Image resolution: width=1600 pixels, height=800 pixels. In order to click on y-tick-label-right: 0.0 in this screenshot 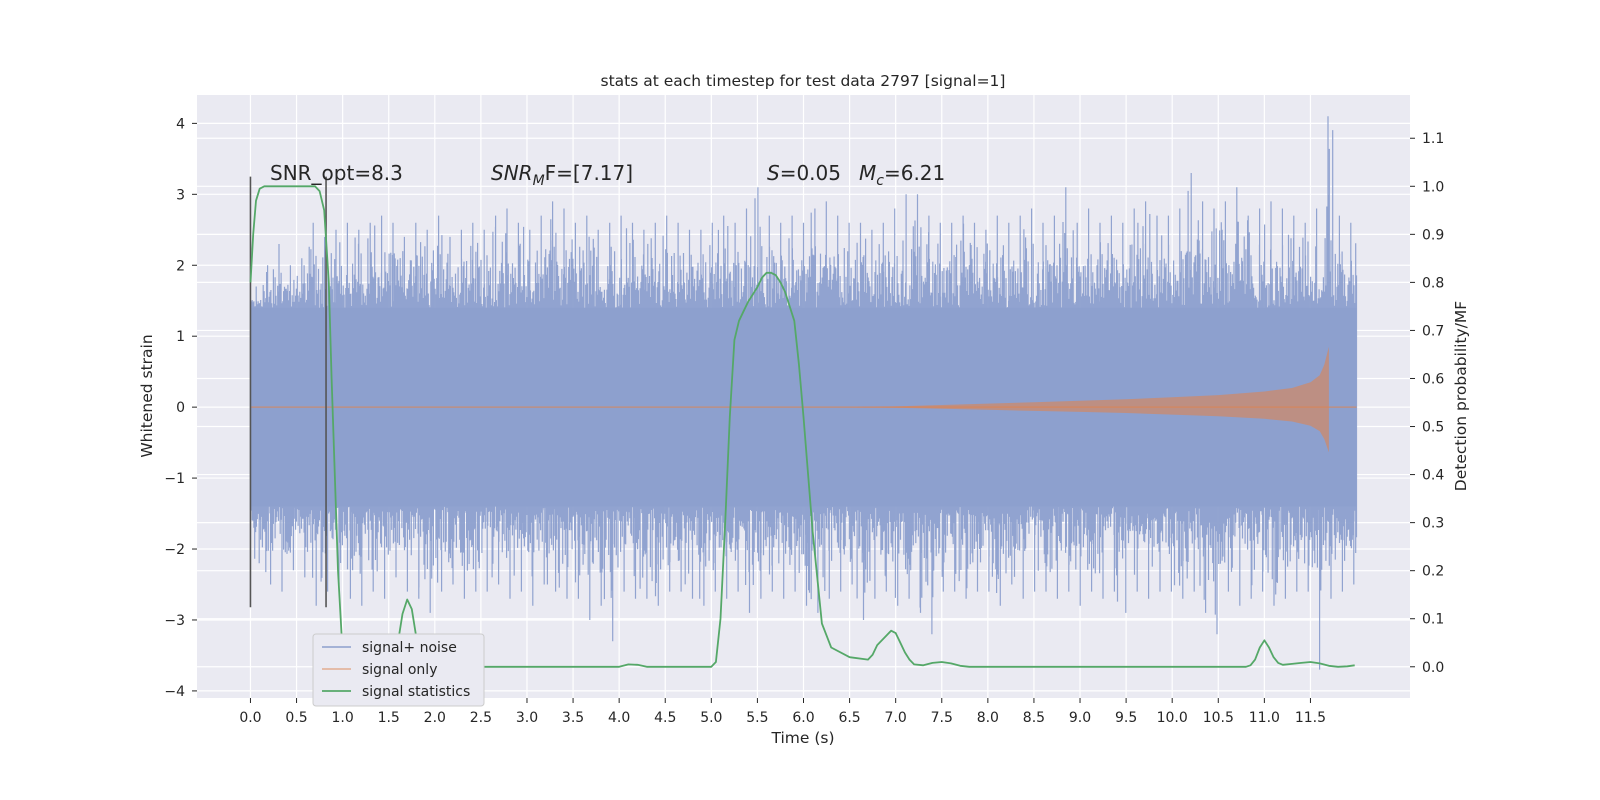, I will do `click(1433, 668)`.